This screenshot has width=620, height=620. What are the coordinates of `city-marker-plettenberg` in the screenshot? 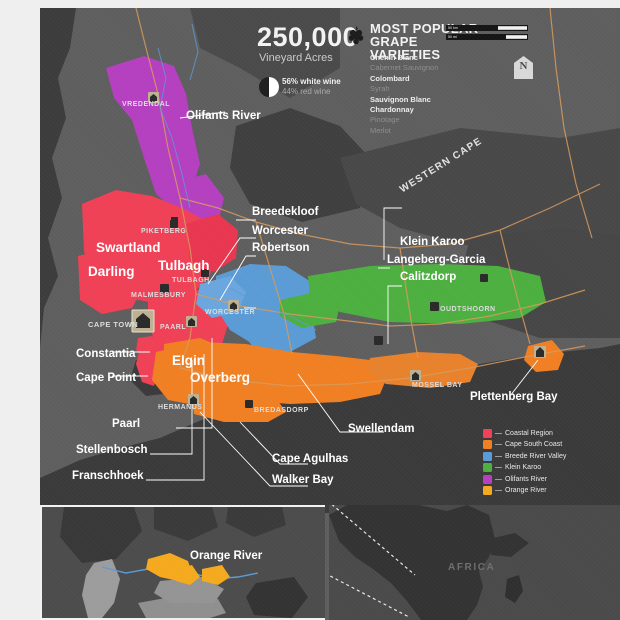 It's located at (540, 352).